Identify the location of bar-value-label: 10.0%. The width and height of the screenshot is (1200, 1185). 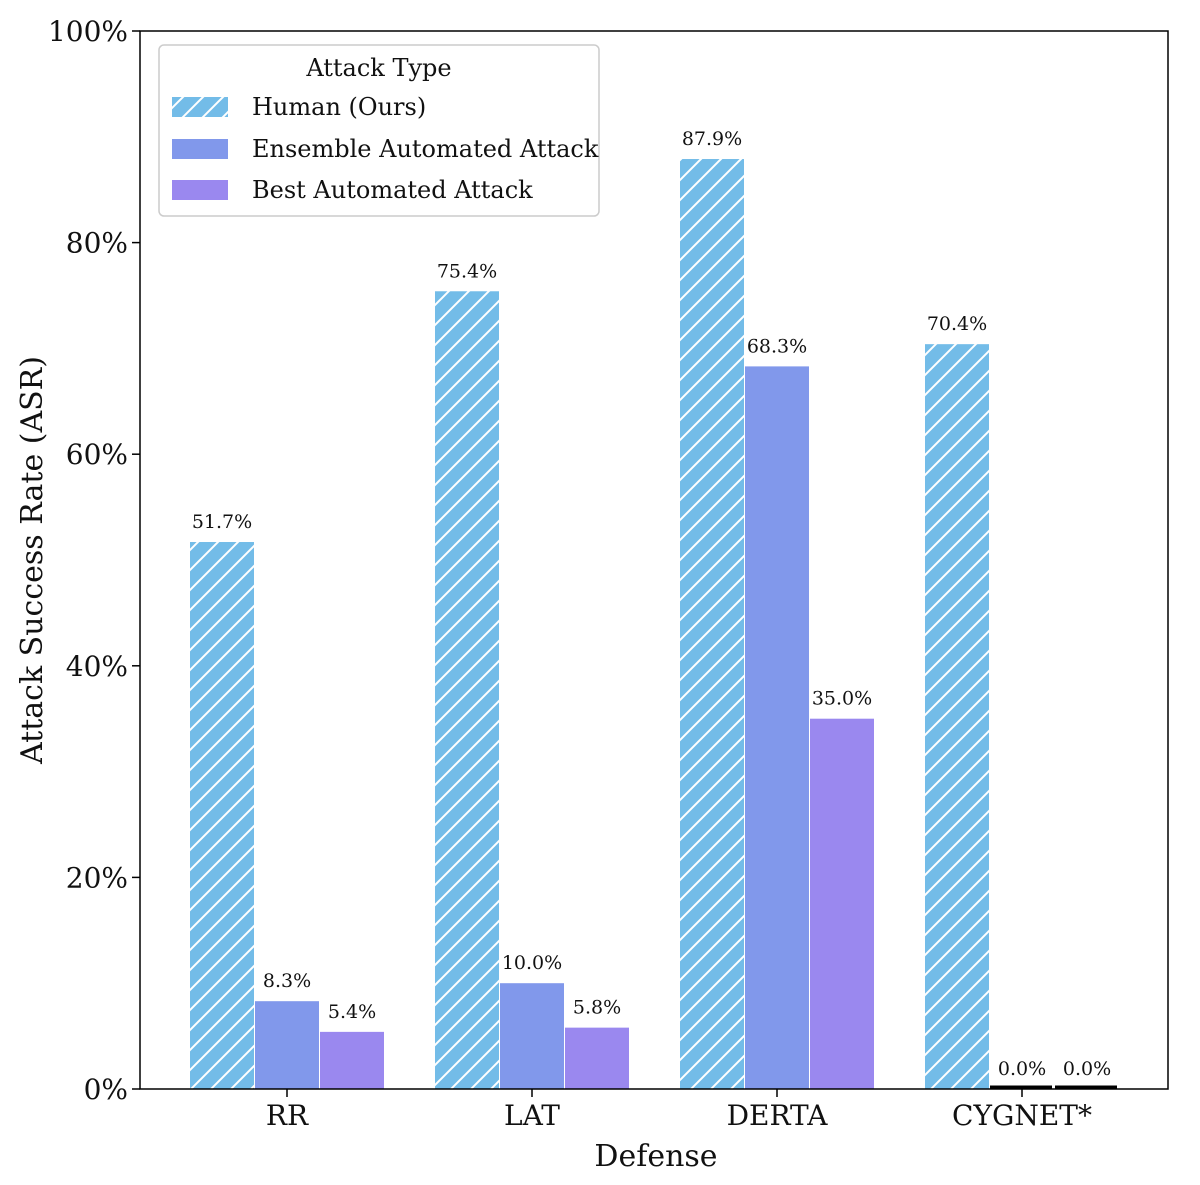
(532, 963).